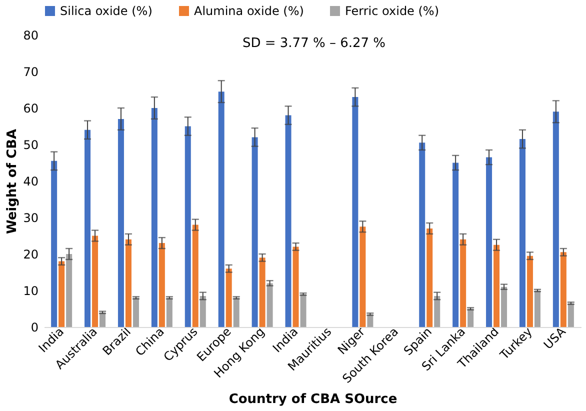 The image size is (586, 411). I want to click on y-tick-label: 60, so click(30, 109).